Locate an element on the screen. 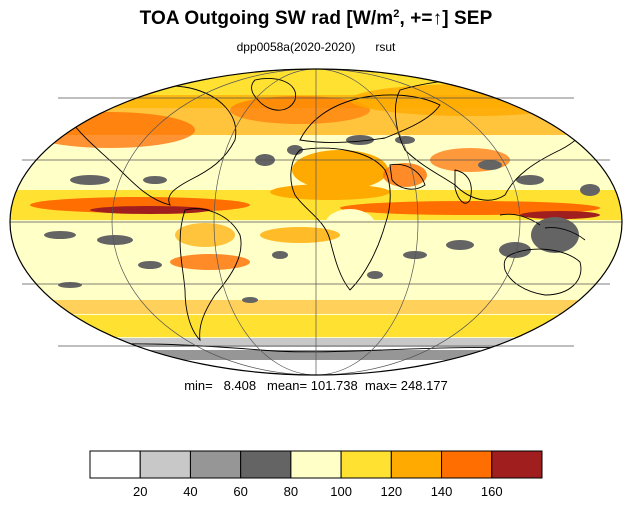  colorbar-tick-label: 20 is located at coordinates (140, 491).